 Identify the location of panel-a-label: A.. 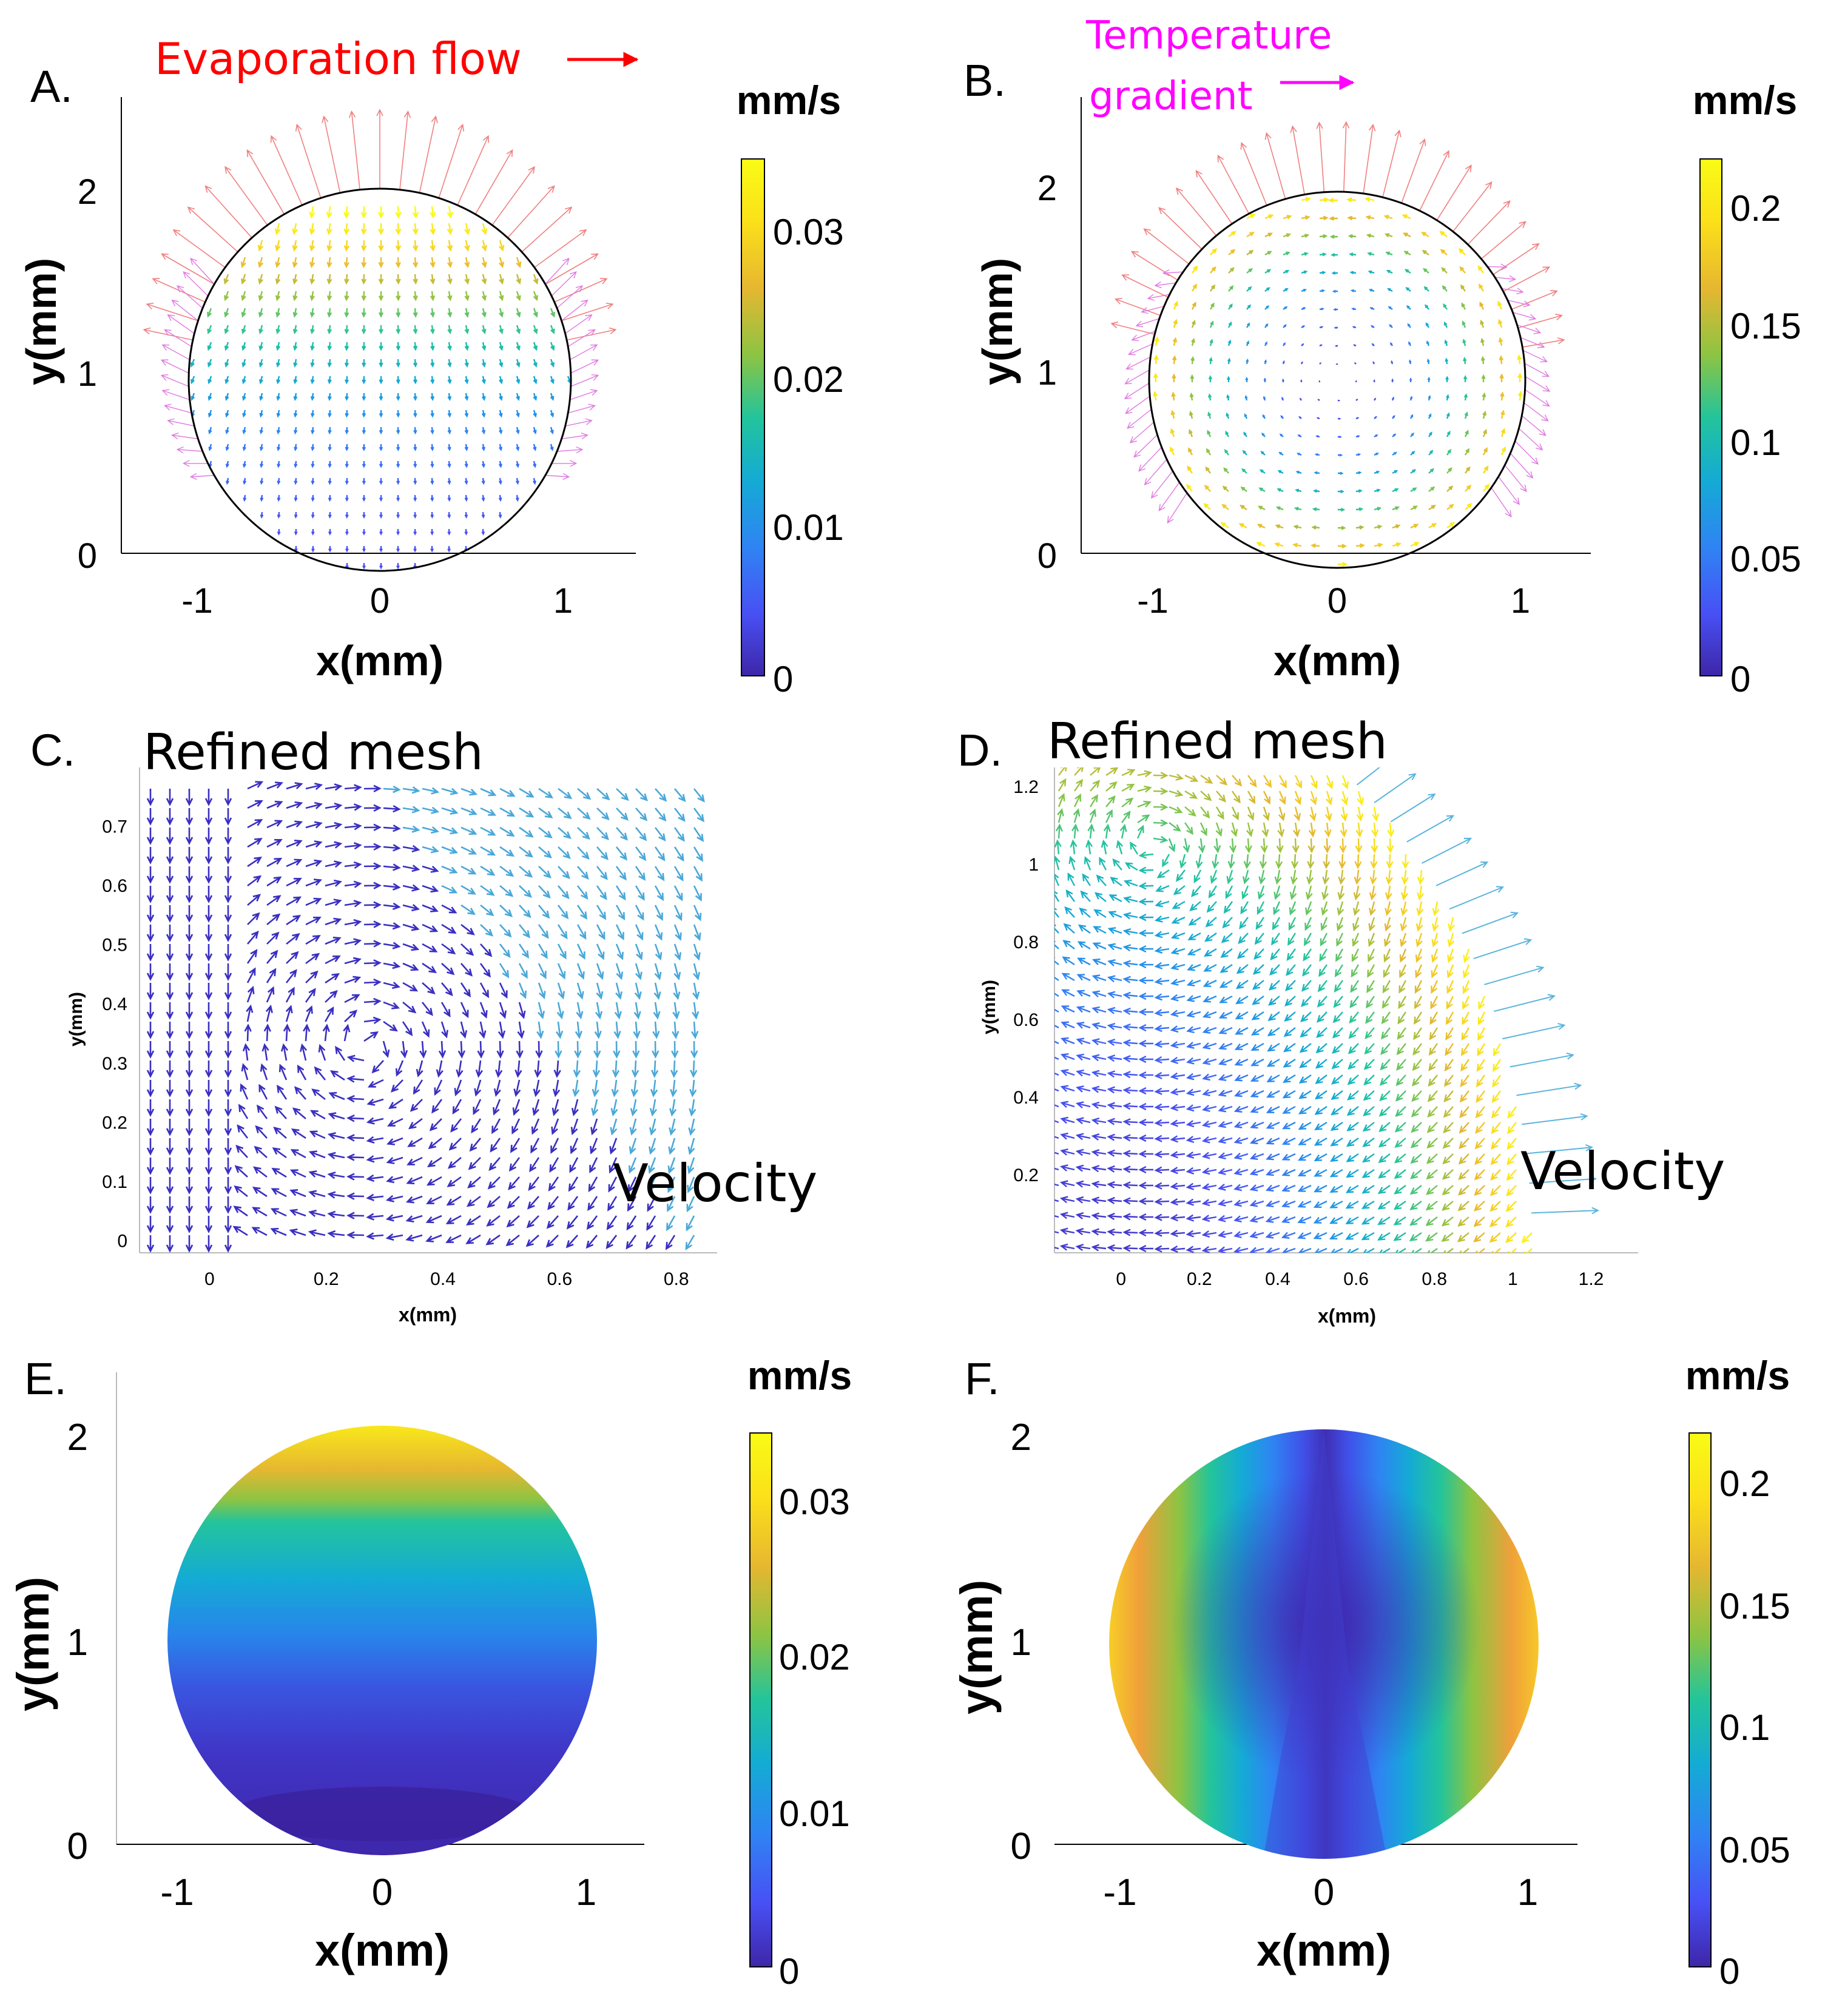
(52, 87).